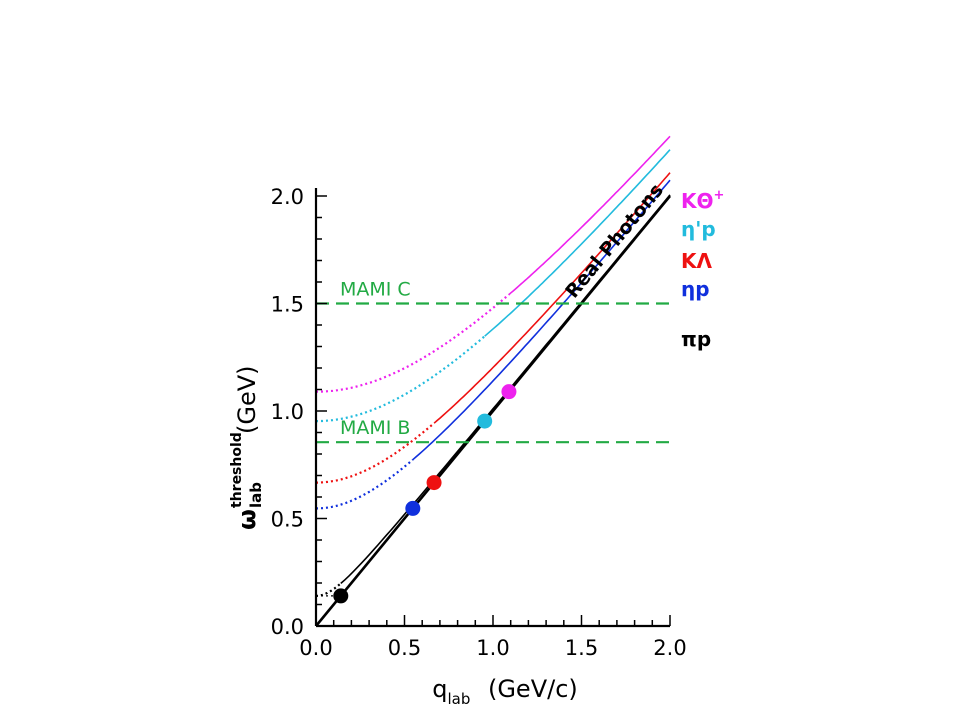 The width and height of the screenshot is (960, 720). I want to click on y-tick-label: 0.5, so click(287, 520).